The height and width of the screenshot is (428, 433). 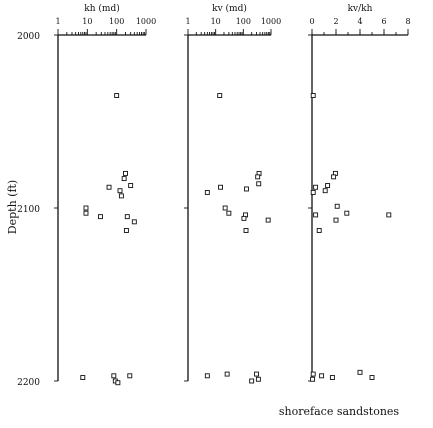 What do you see at coordinates (12, 207) in the screenshot?
I see `depth-axis-label: Depth (ft)` at bounding box center [12, 207].